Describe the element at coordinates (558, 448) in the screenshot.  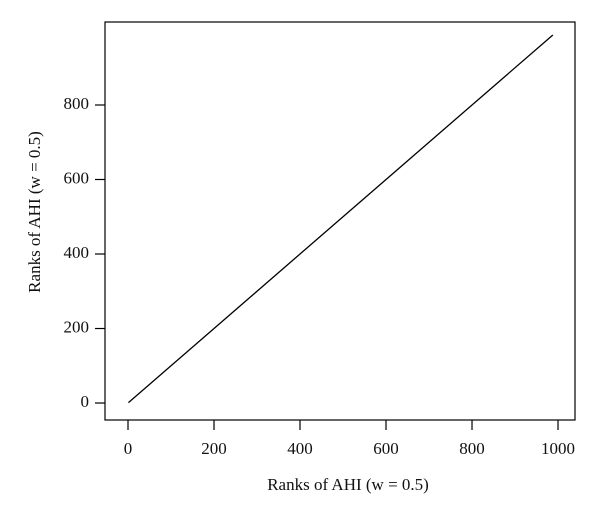
I see `x-tick-label: 1000` at that location.